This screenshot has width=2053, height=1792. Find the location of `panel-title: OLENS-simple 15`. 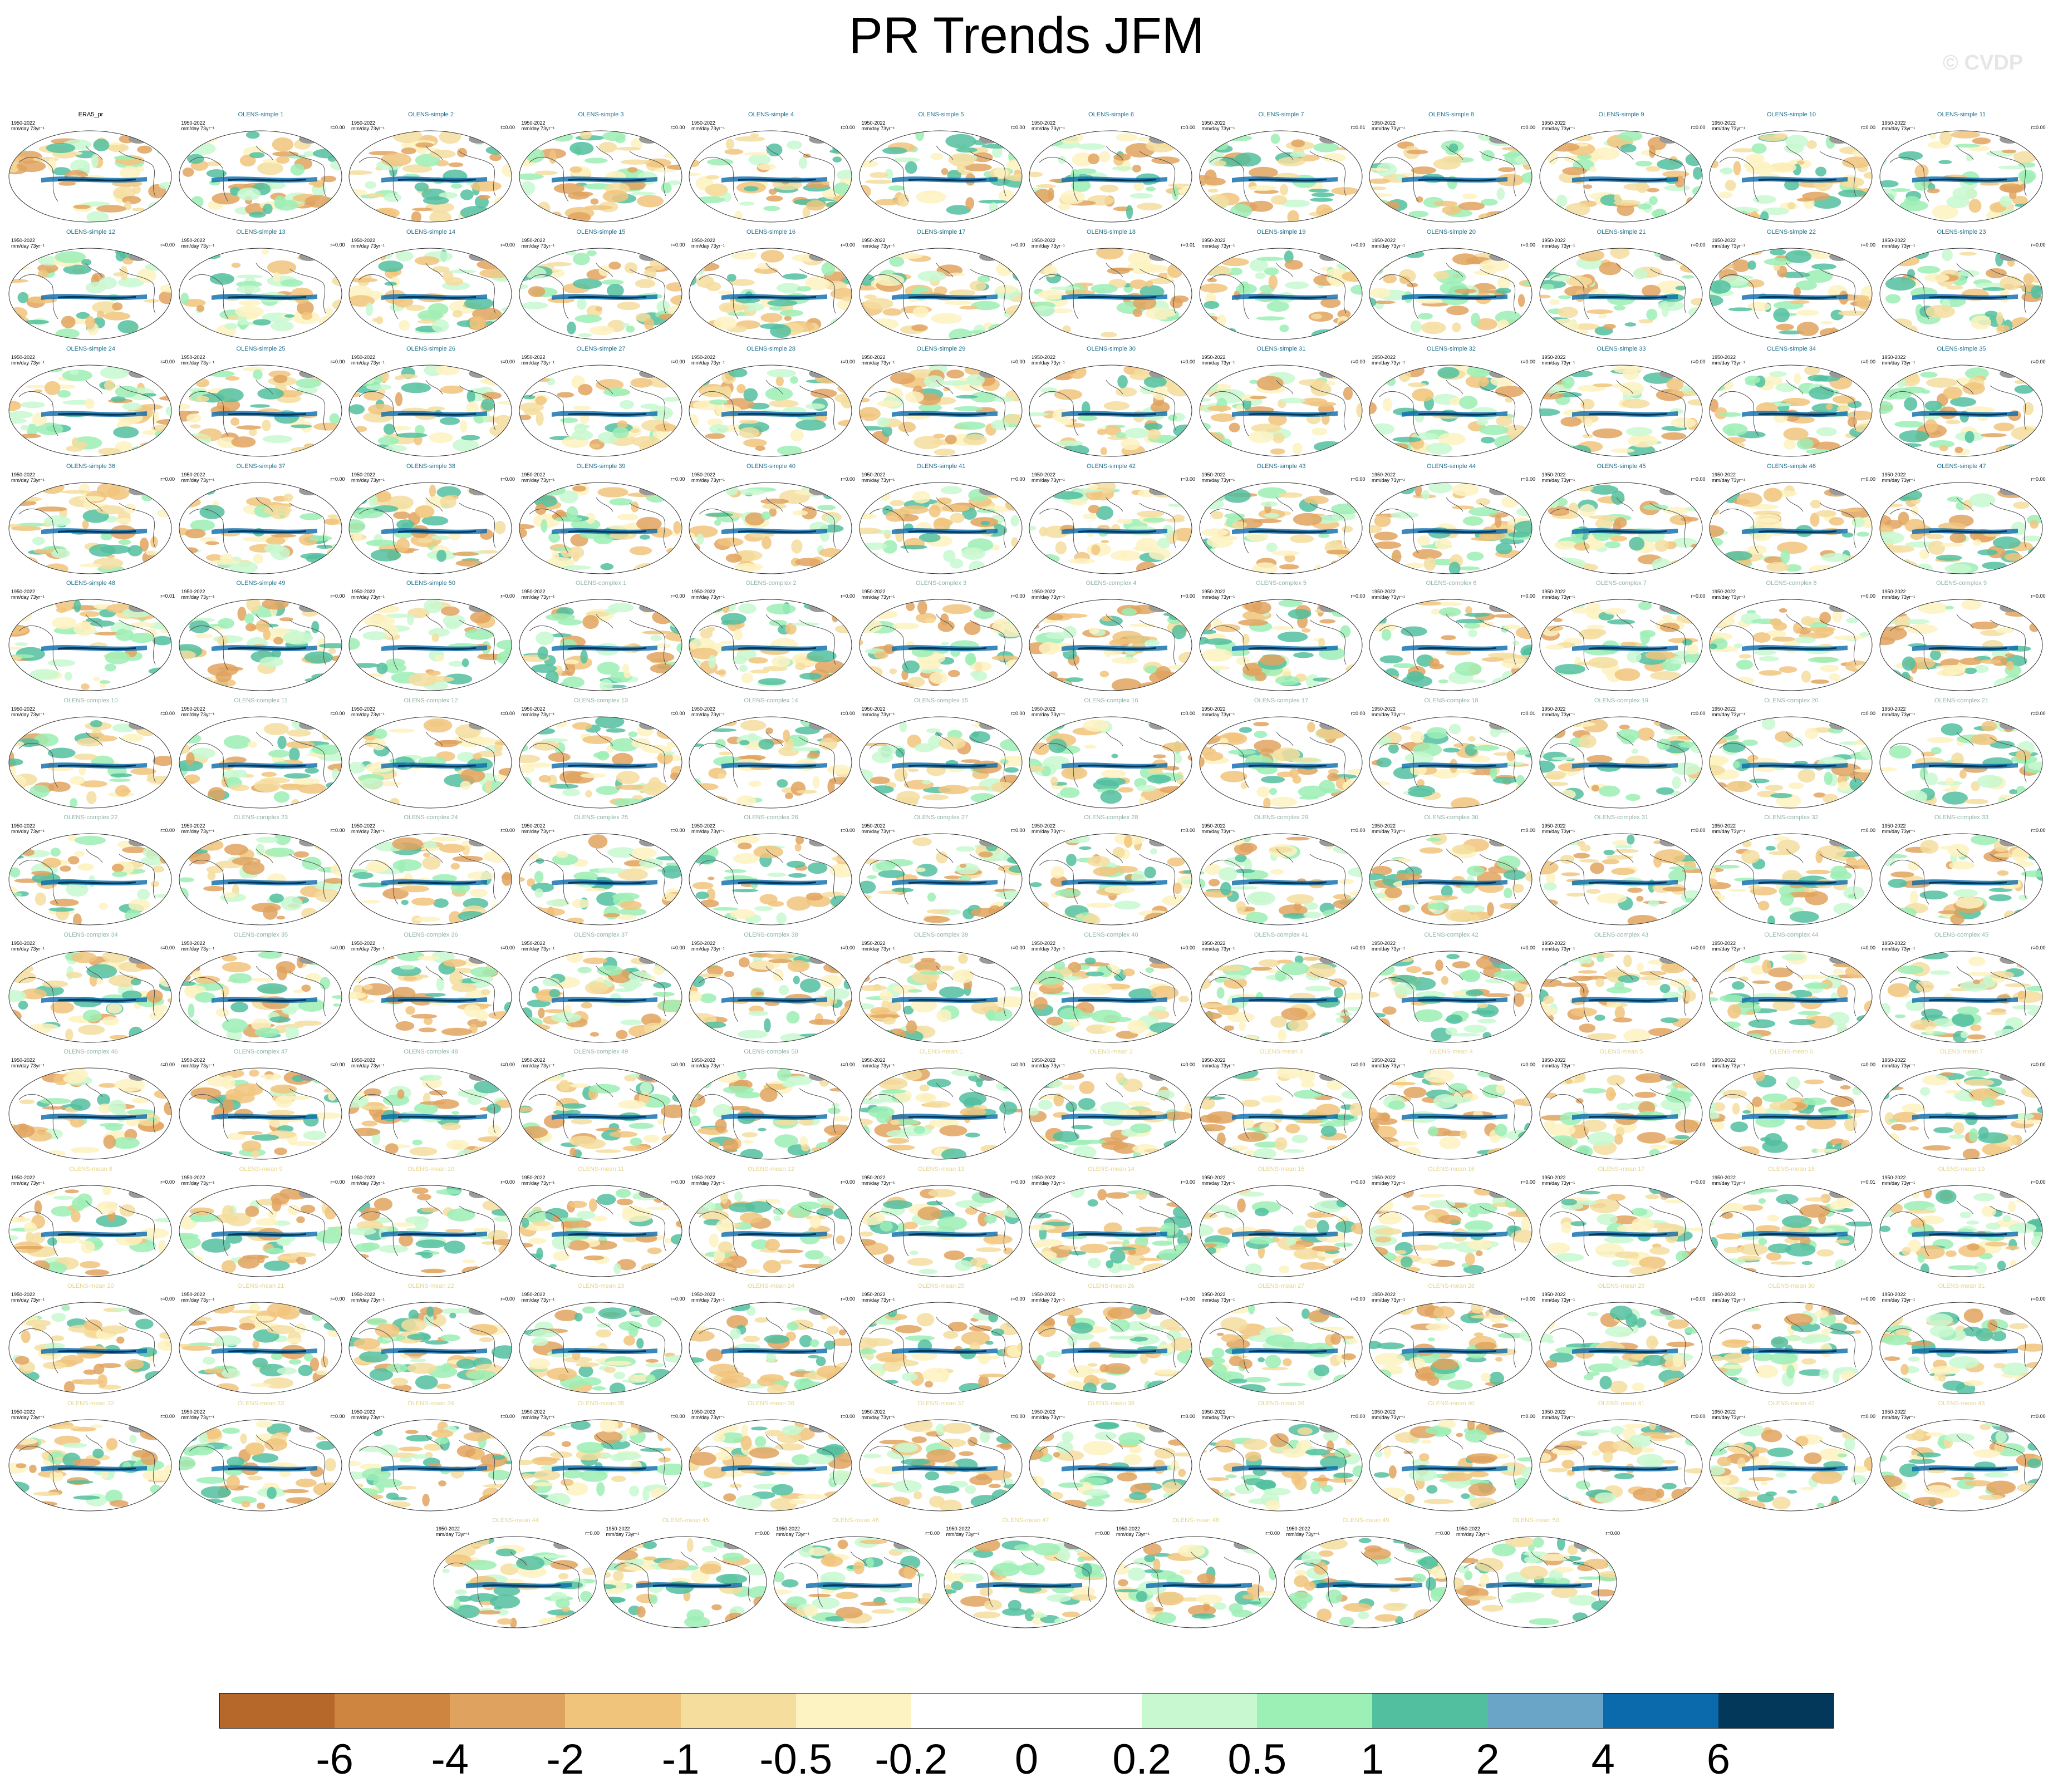

panel-title: OLENS-simple 15 is located at coordinates (601, 231).